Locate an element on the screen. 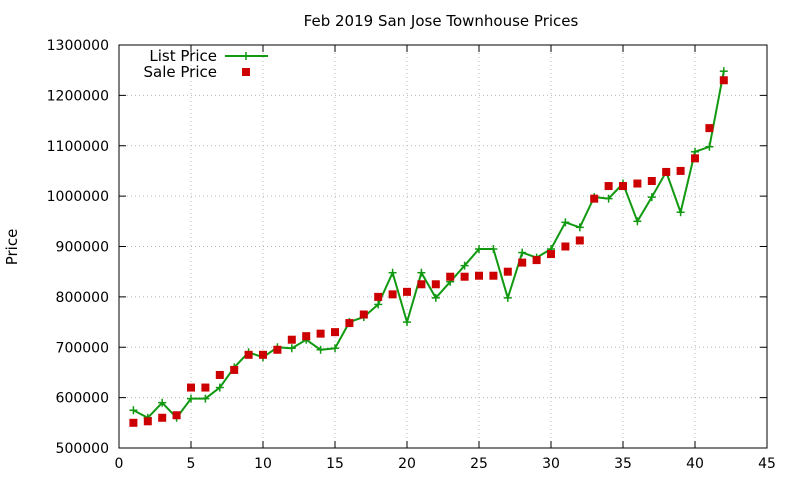 This screenshot has height=485, width=800. x-tick-label: 30 is located at coordinates (551, 464).